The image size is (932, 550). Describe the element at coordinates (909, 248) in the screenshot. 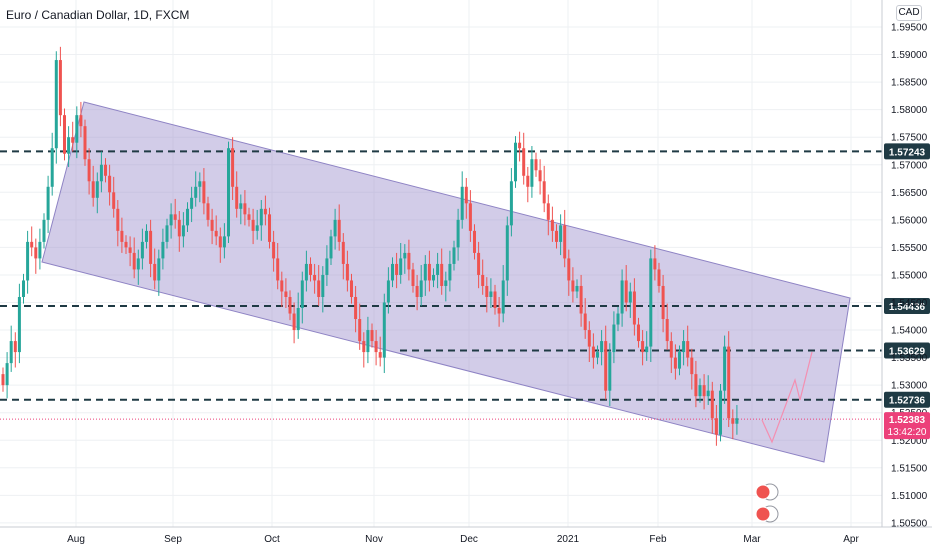

I see `y-tick-label: 1.55500` at that location.